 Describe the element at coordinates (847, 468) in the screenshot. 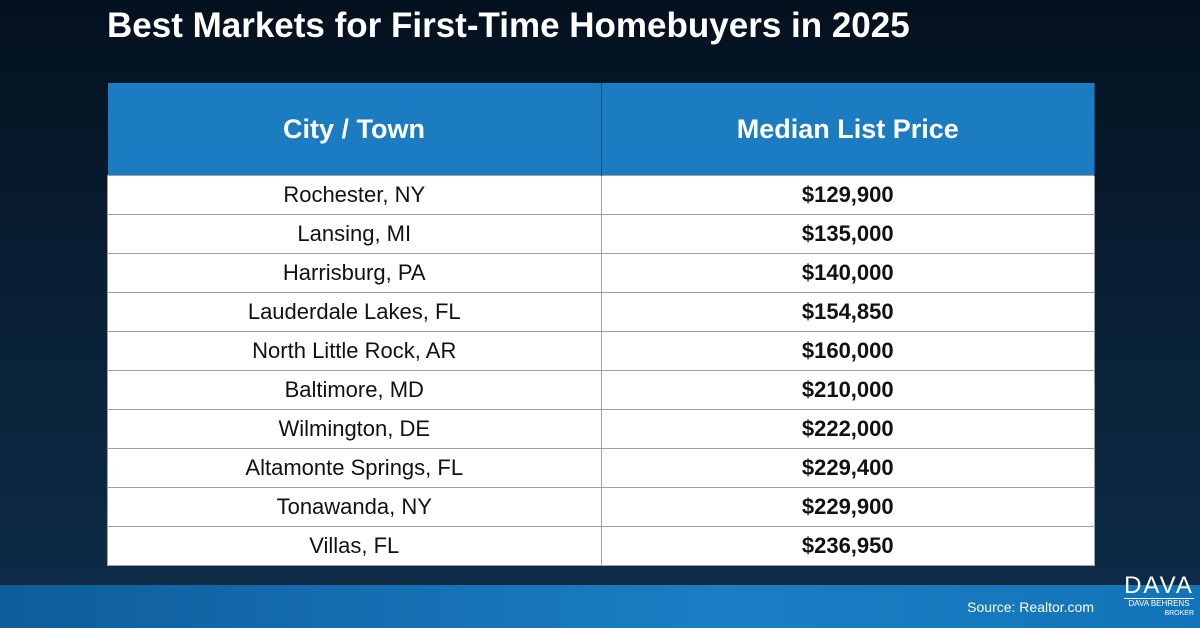

I see `price-cell: $229,400` at that location.